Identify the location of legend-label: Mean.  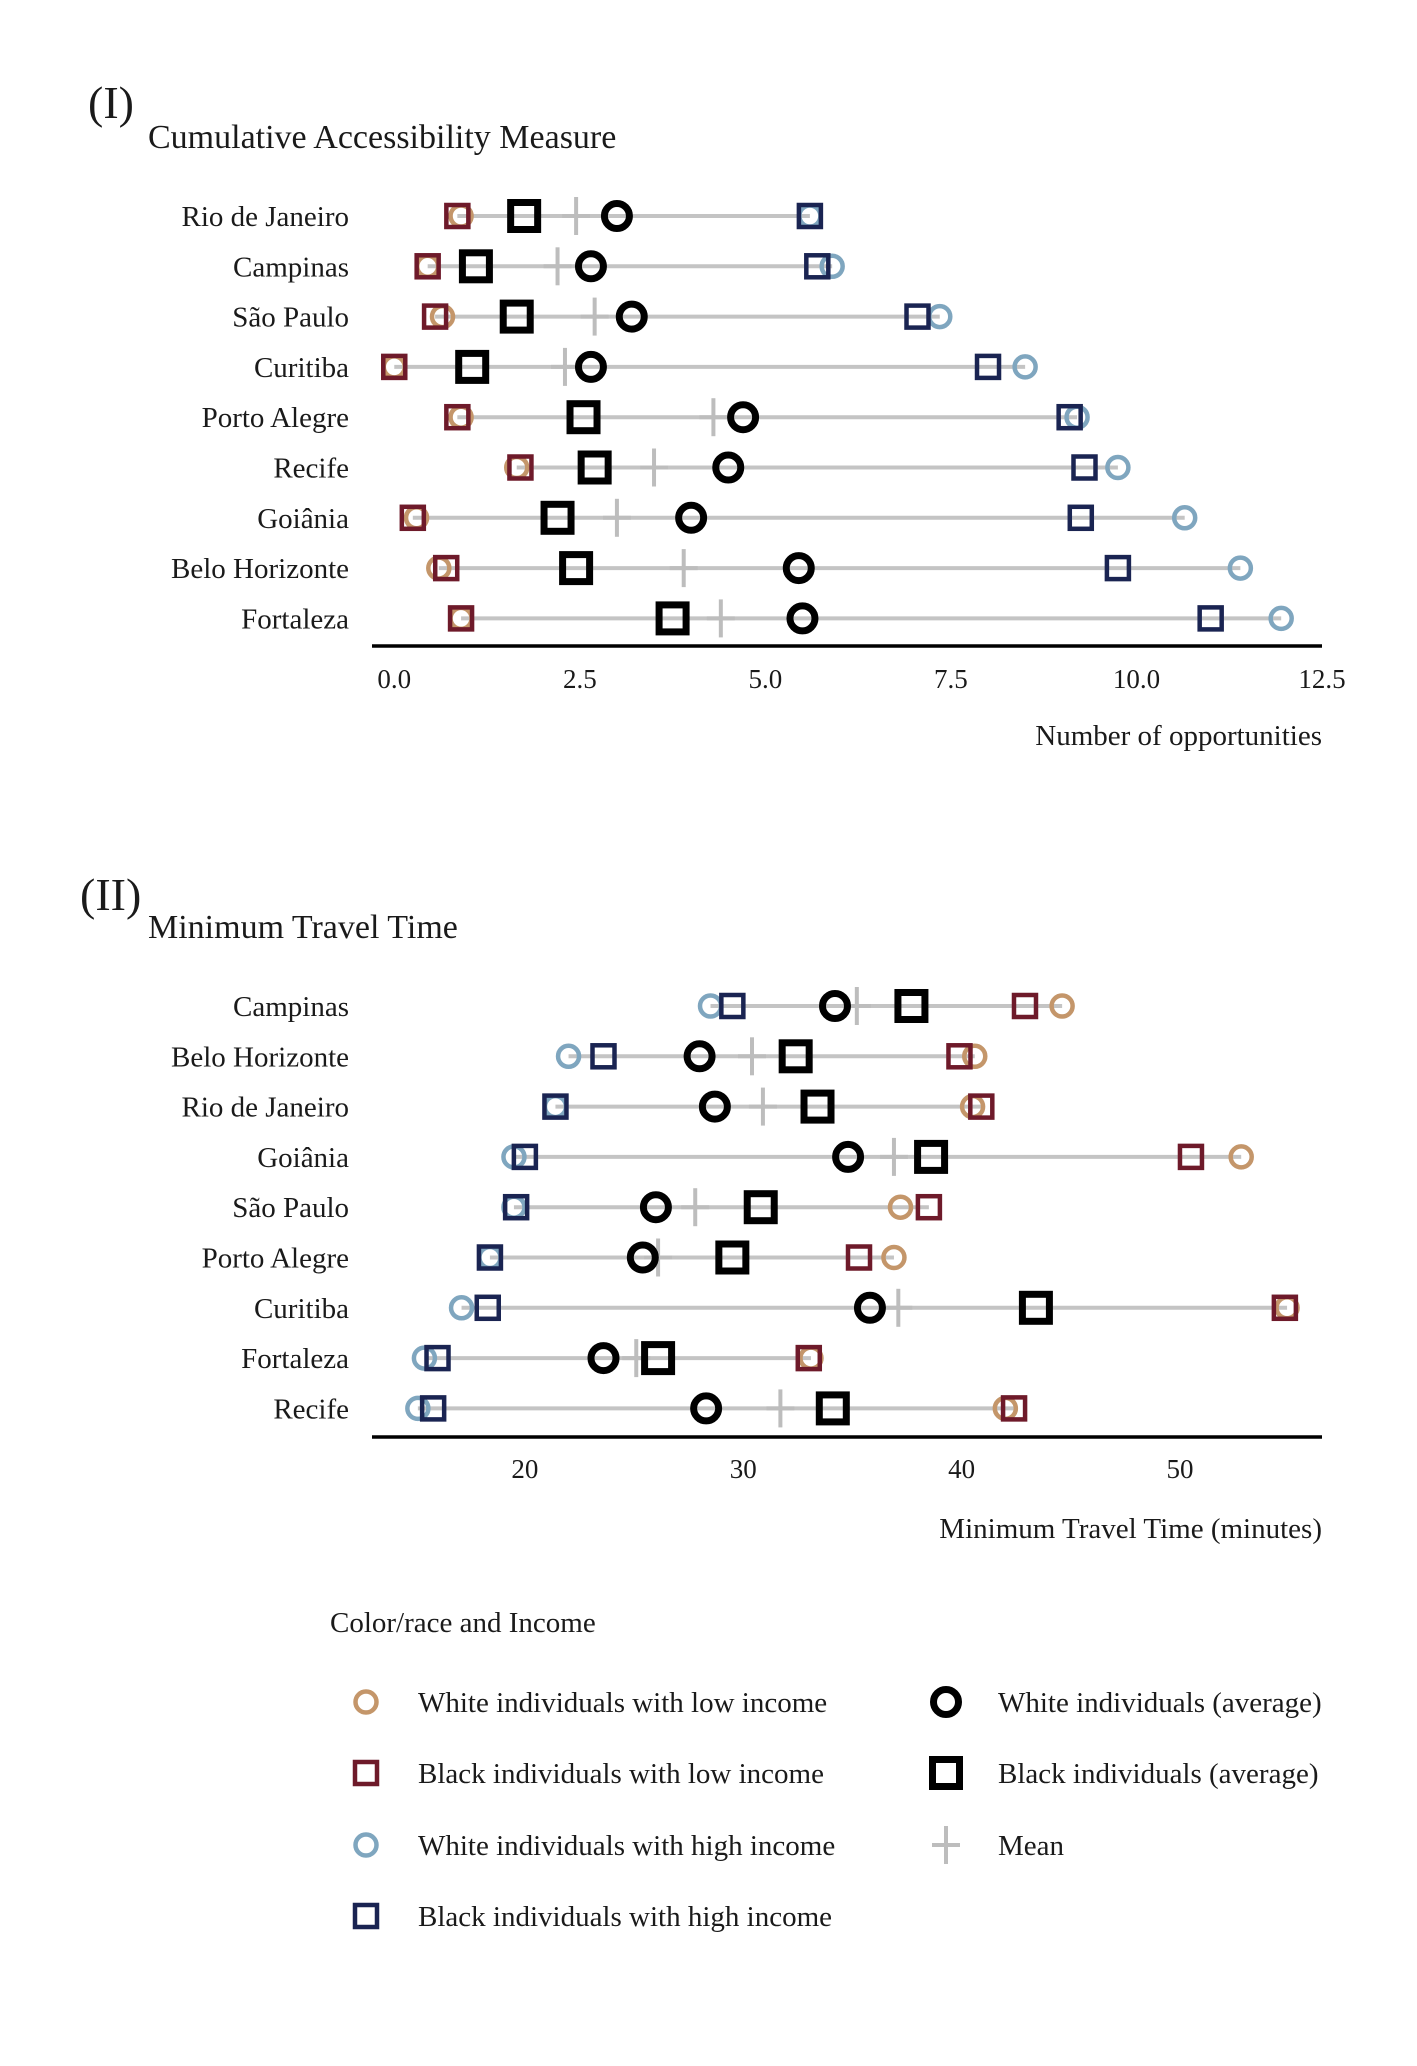
(1031, 1846).